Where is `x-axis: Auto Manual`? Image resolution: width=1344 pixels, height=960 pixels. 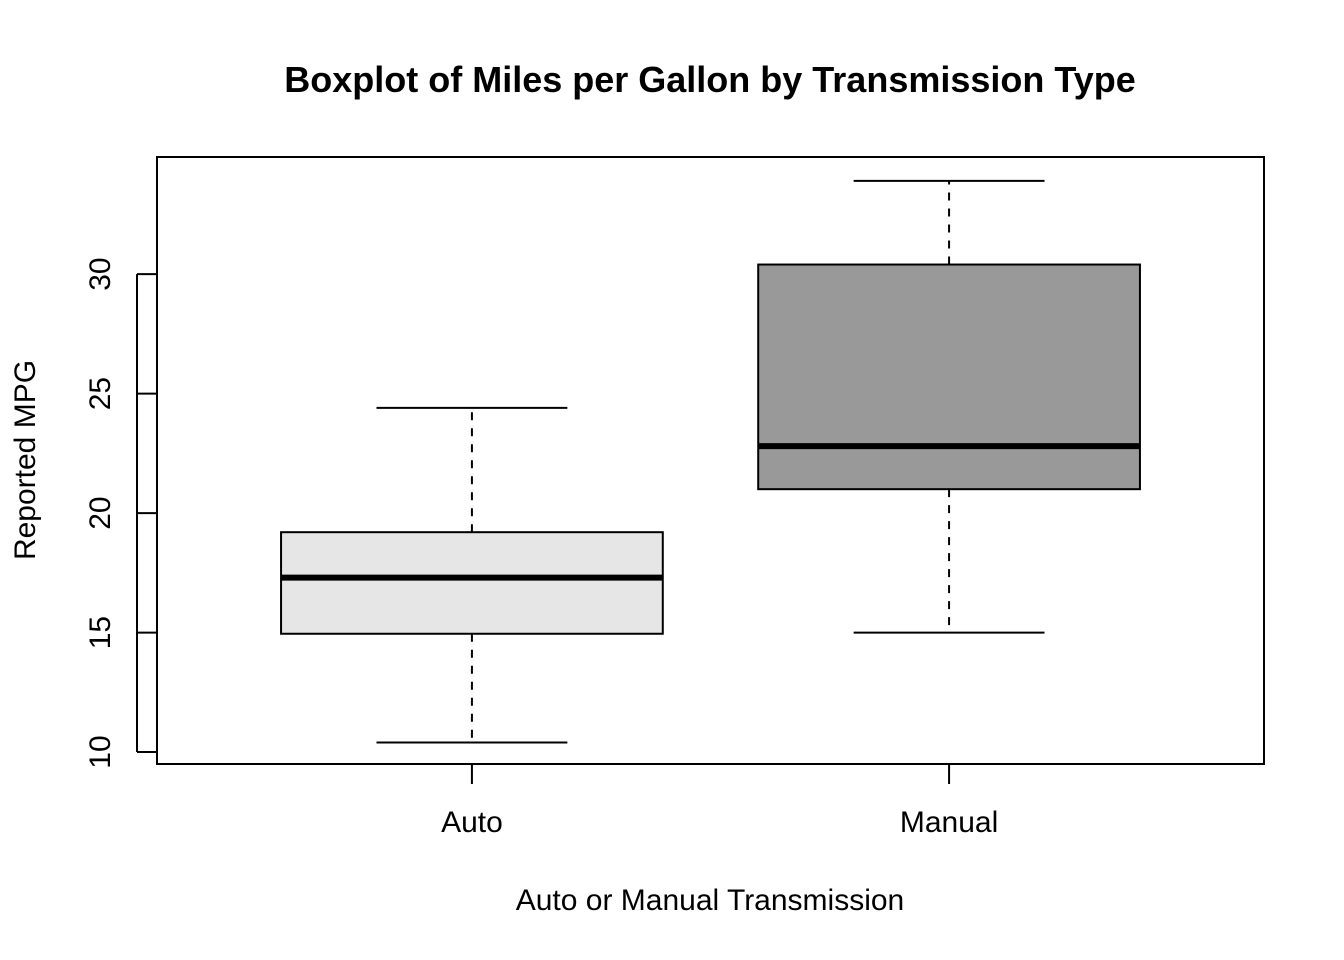 x-axis: Auto Manual is located at coordinates (719, 801).